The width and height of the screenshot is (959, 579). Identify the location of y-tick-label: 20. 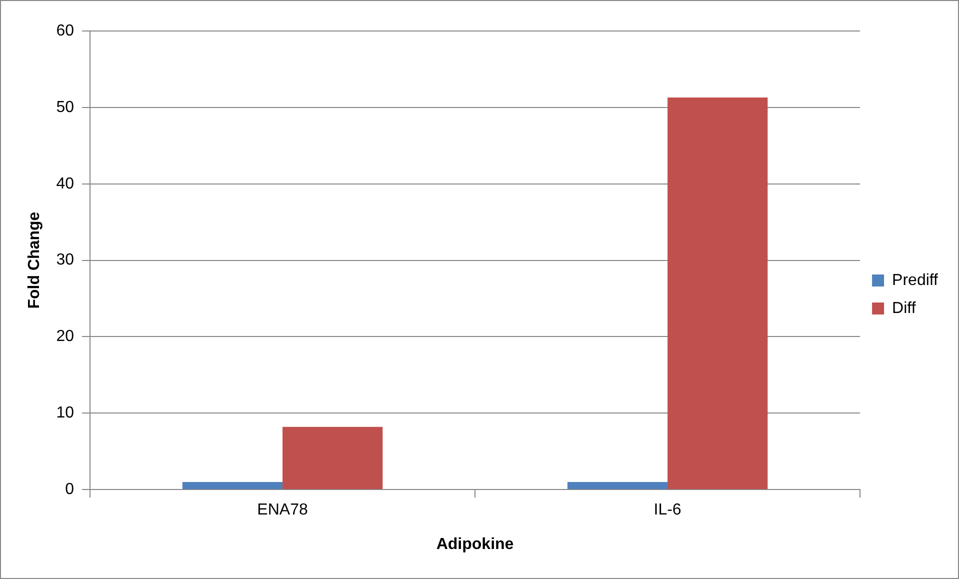
(65, 337).